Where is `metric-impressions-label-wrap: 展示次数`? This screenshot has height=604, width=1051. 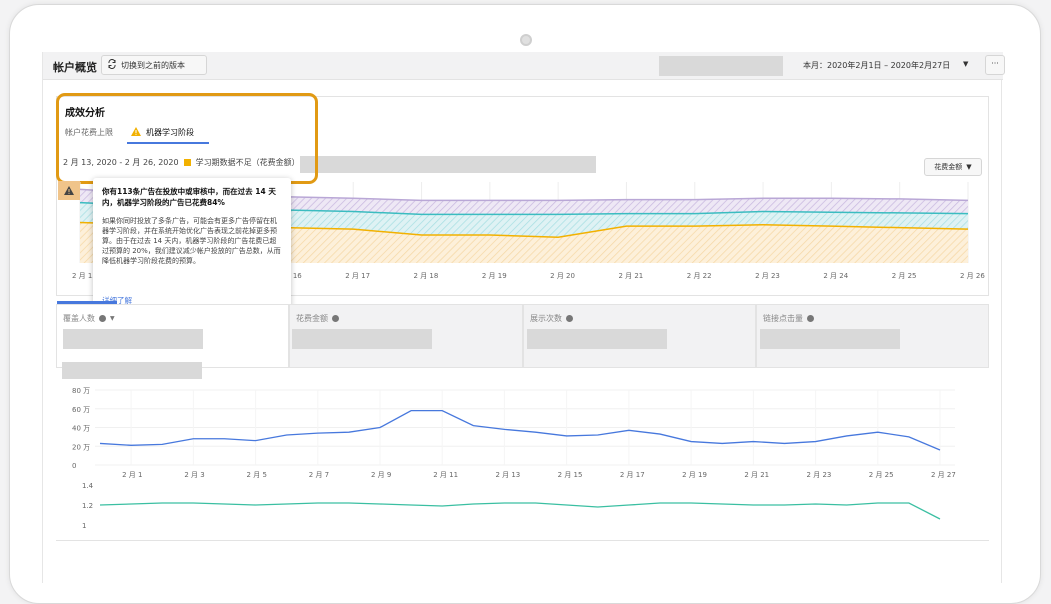 metric-impressions-label-wrap: 展示次数 is located at coordinates (551, 318).